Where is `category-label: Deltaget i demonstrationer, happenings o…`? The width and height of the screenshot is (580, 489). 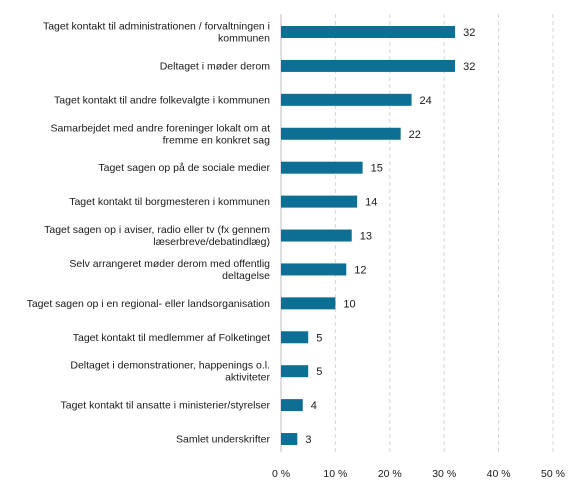 category-label: Deltaget i demonstrationer, happenings o… is located at coordinates (170, 372).